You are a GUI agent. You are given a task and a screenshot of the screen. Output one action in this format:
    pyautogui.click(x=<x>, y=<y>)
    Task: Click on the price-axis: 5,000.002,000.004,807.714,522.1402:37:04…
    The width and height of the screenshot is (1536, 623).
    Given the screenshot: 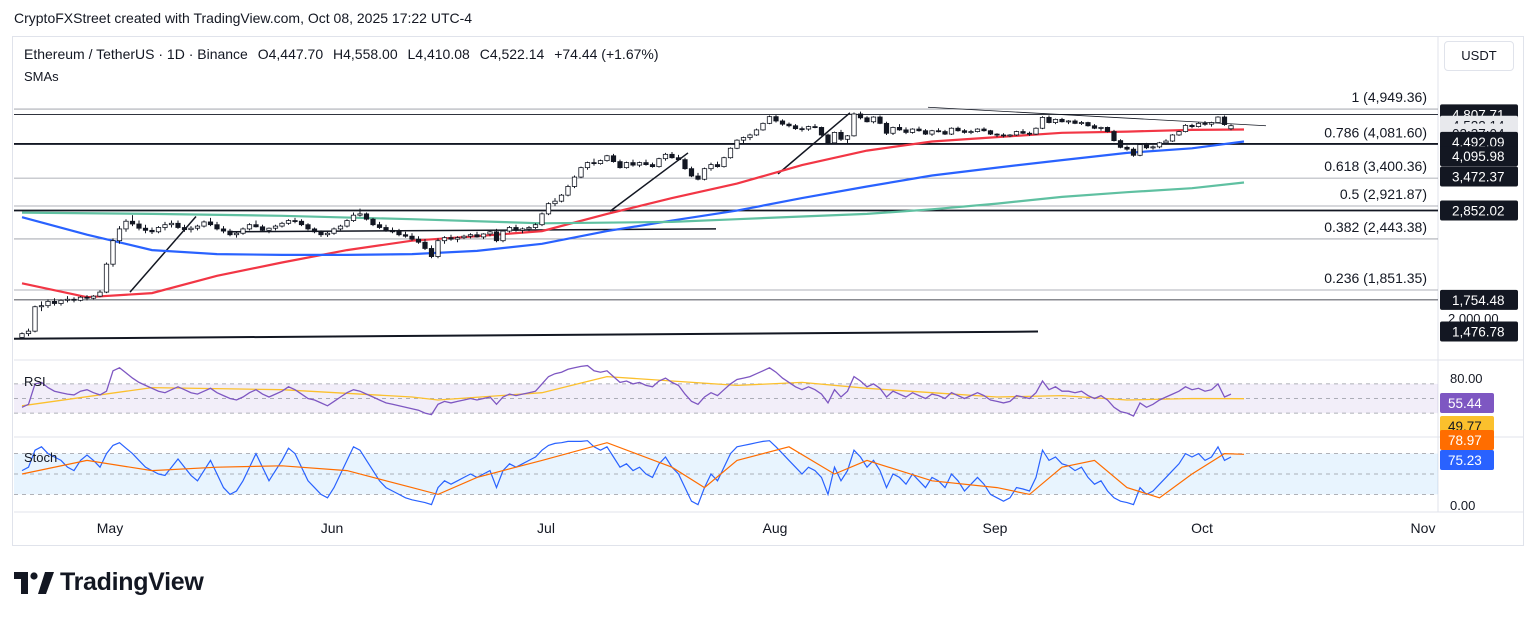 What is the action you would take?
    pyautogui.click(x=1479, y=308)
    